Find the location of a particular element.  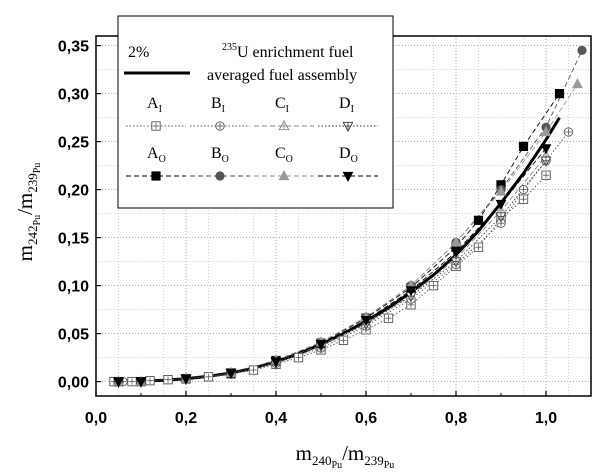

legend-label-do: DO is located at coordinates (348, 155).